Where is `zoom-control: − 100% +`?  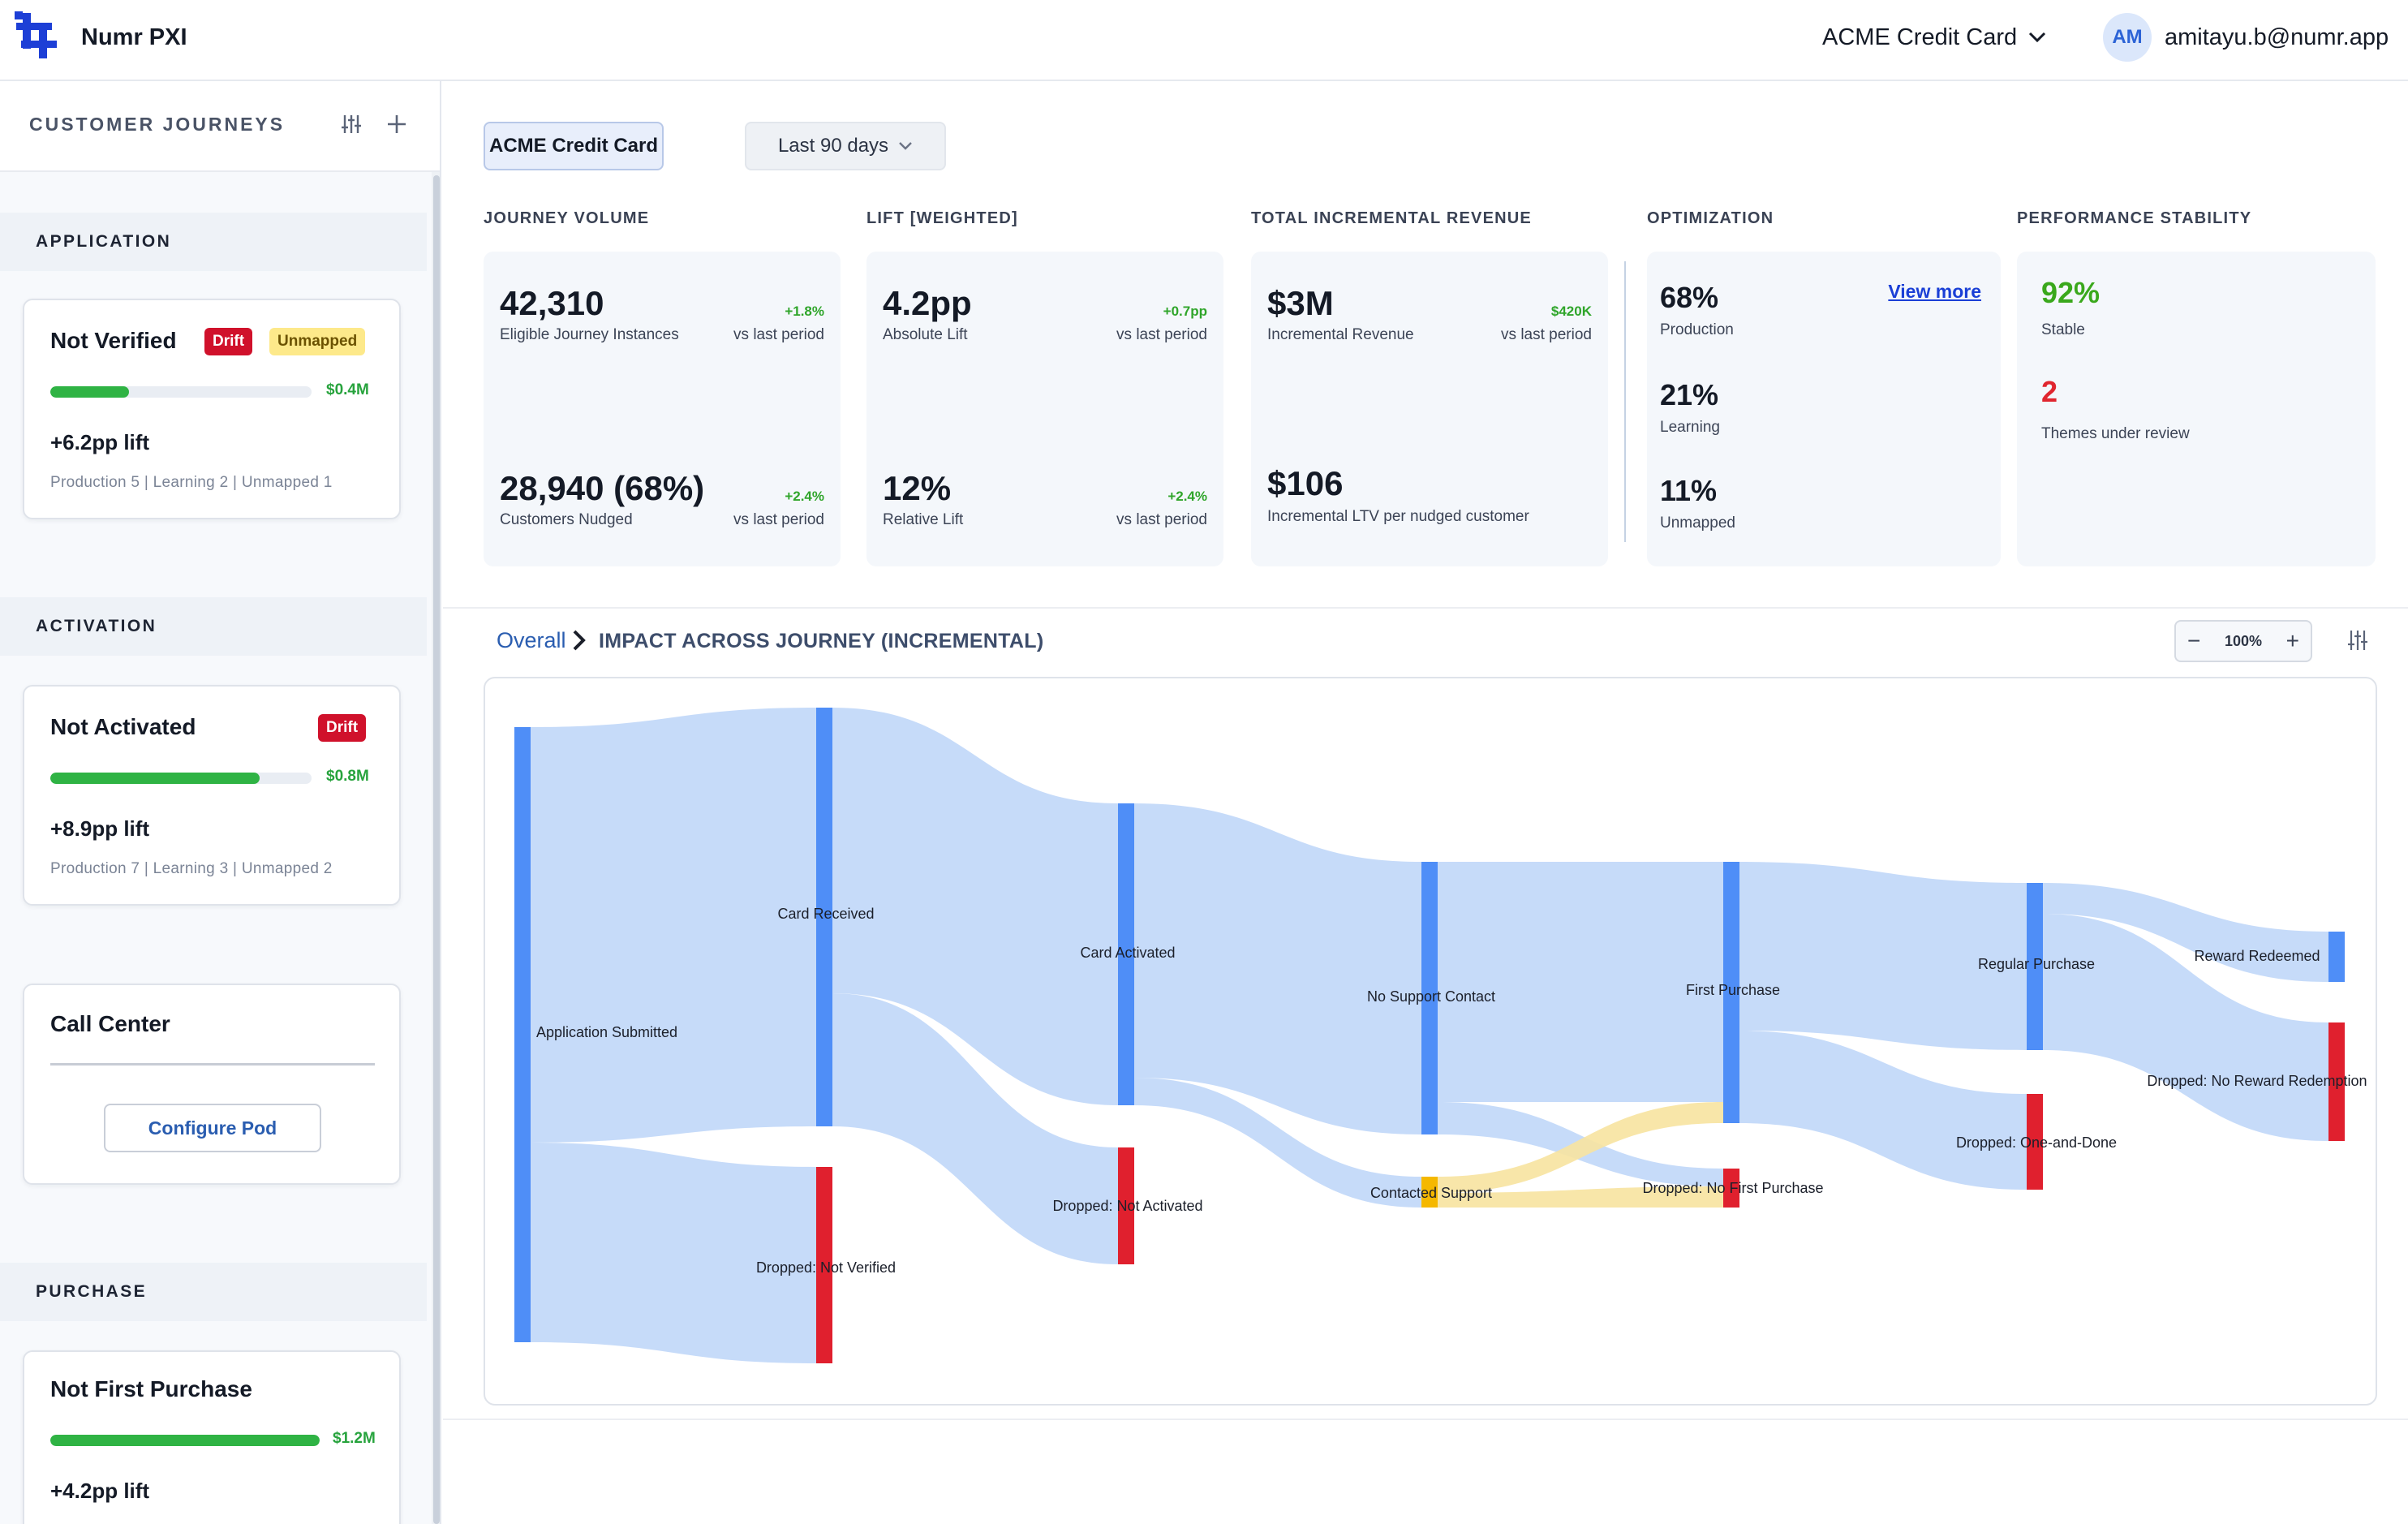
zoom-control: − 100% + is located at coordinates (2243, 641).